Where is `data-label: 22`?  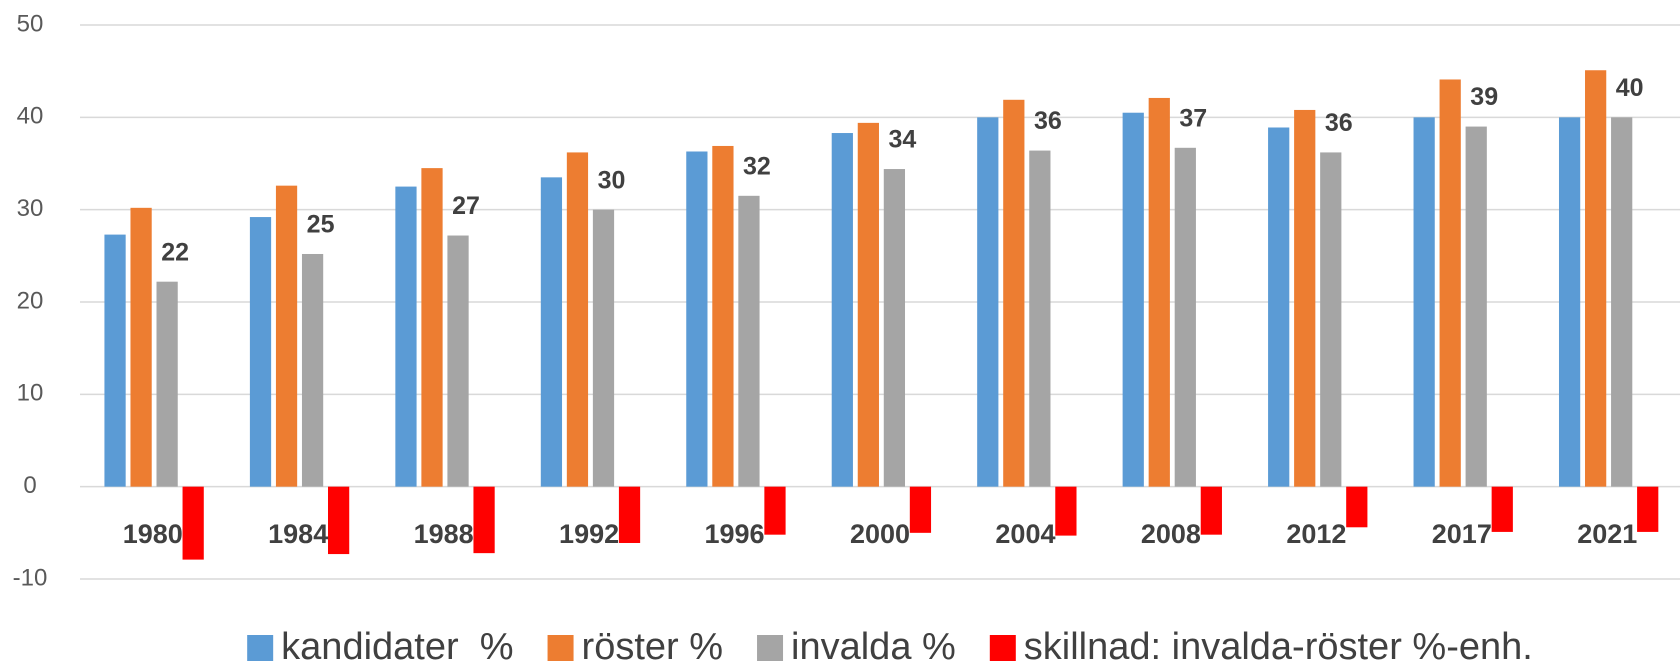 data-label: 22 is located at coordinates (175, 252).